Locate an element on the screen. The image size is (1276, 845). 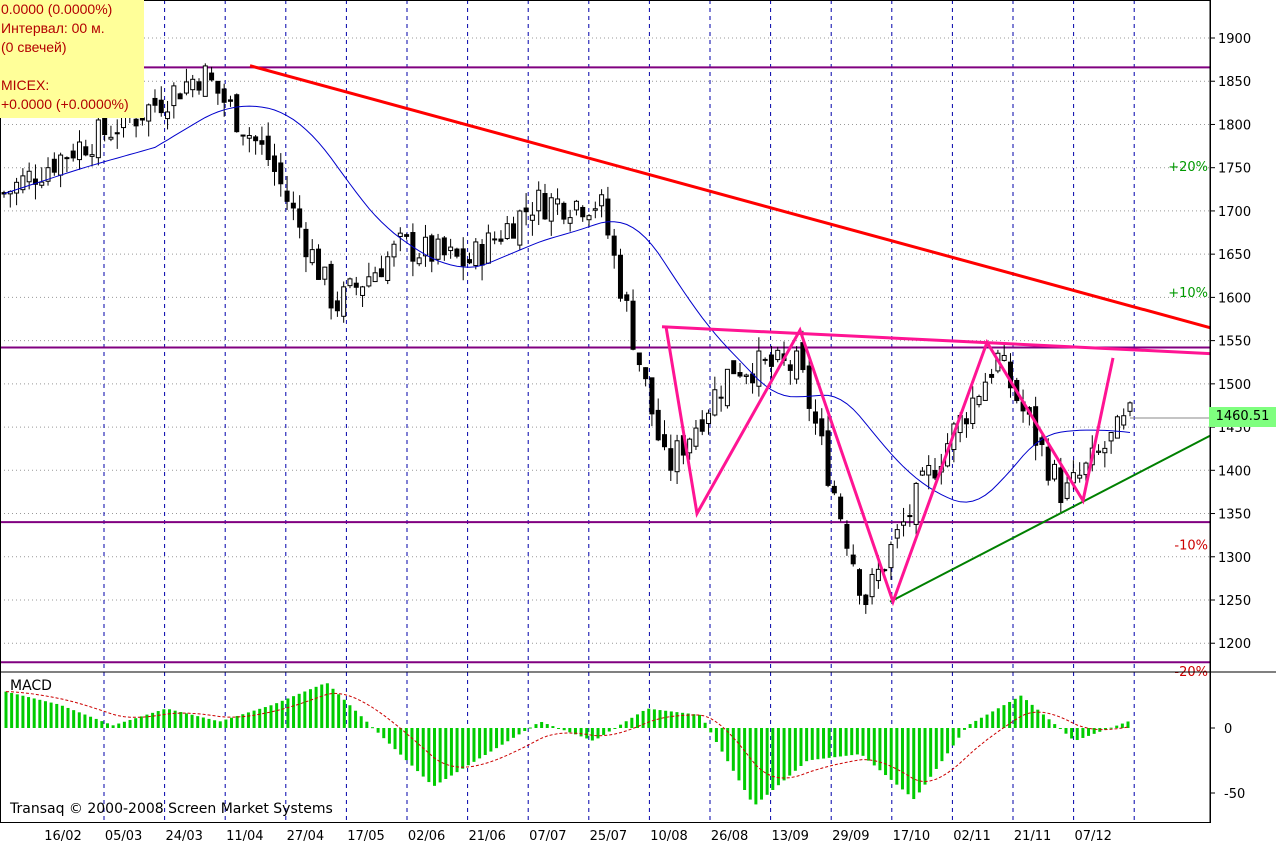
pattern-zigzag is located at coordinates (889, 466).